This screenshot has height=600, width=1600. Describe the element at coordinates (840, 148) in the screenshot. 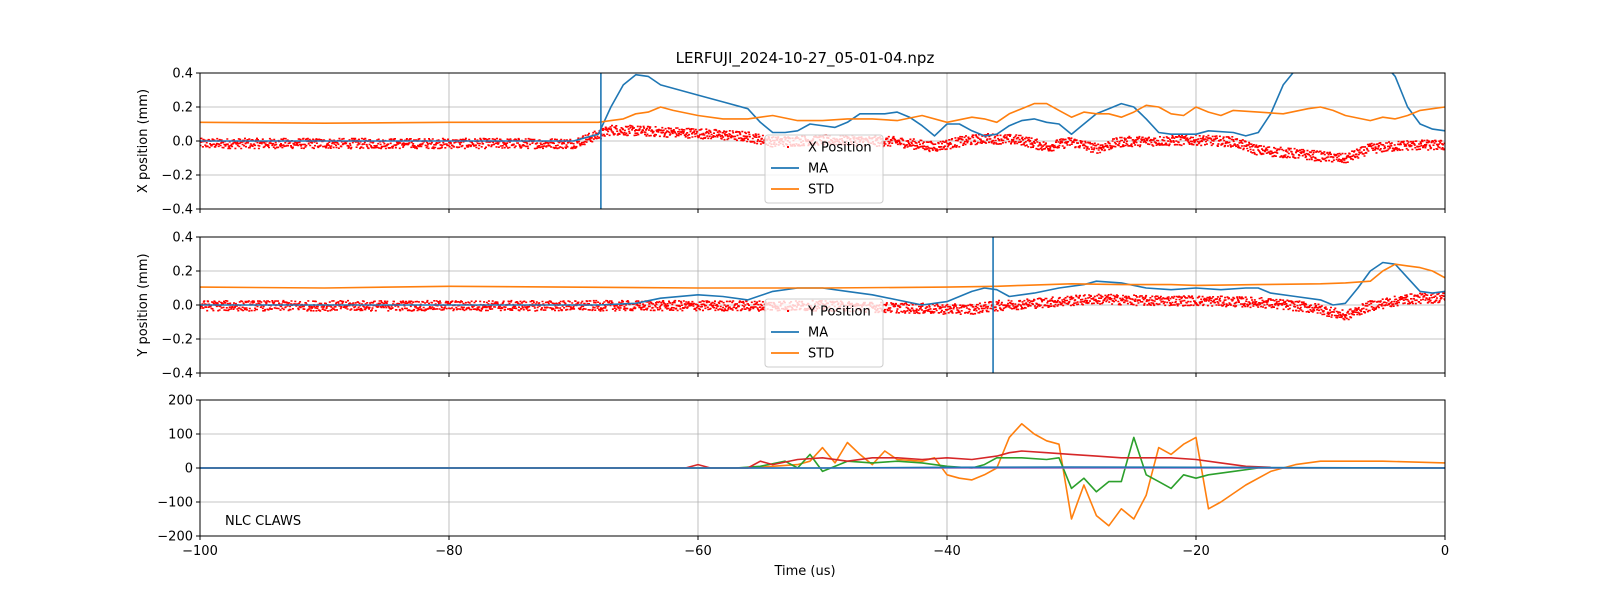

I see `legend-label: X Position` at that location.